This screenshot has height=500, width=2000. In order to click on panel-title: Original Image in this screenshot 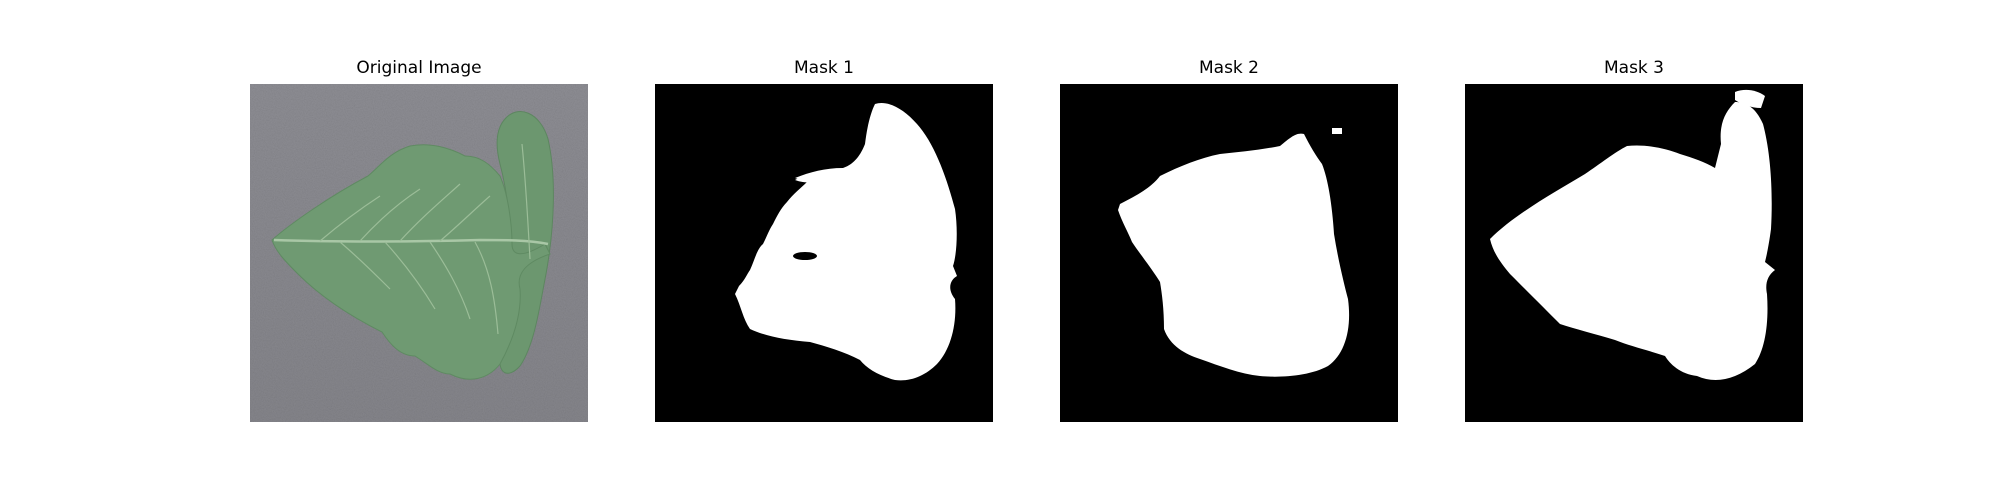, I will do `click(419, 68)`.